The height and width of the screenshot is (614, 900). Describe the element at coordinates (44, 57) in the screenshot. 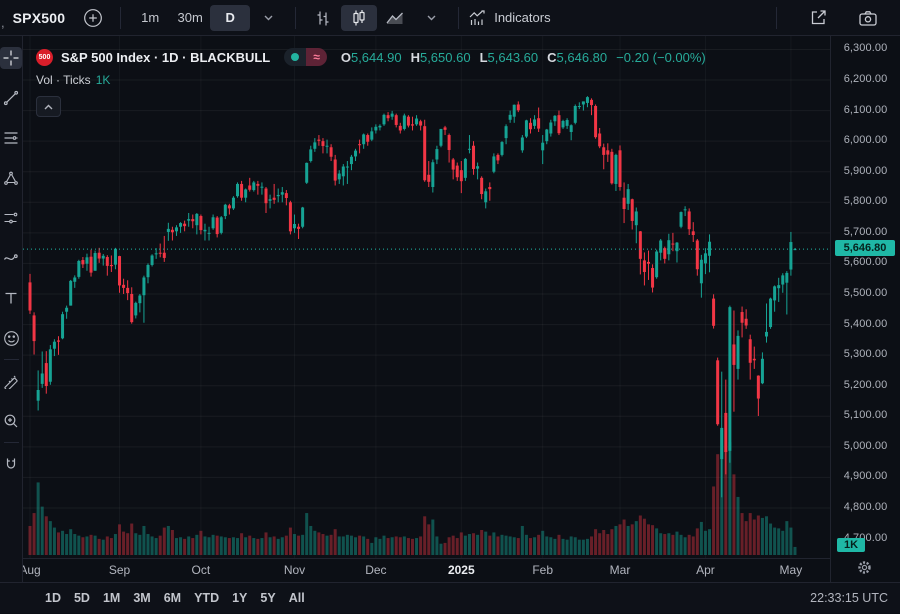

I see `sp500-logo: 500` at that location.